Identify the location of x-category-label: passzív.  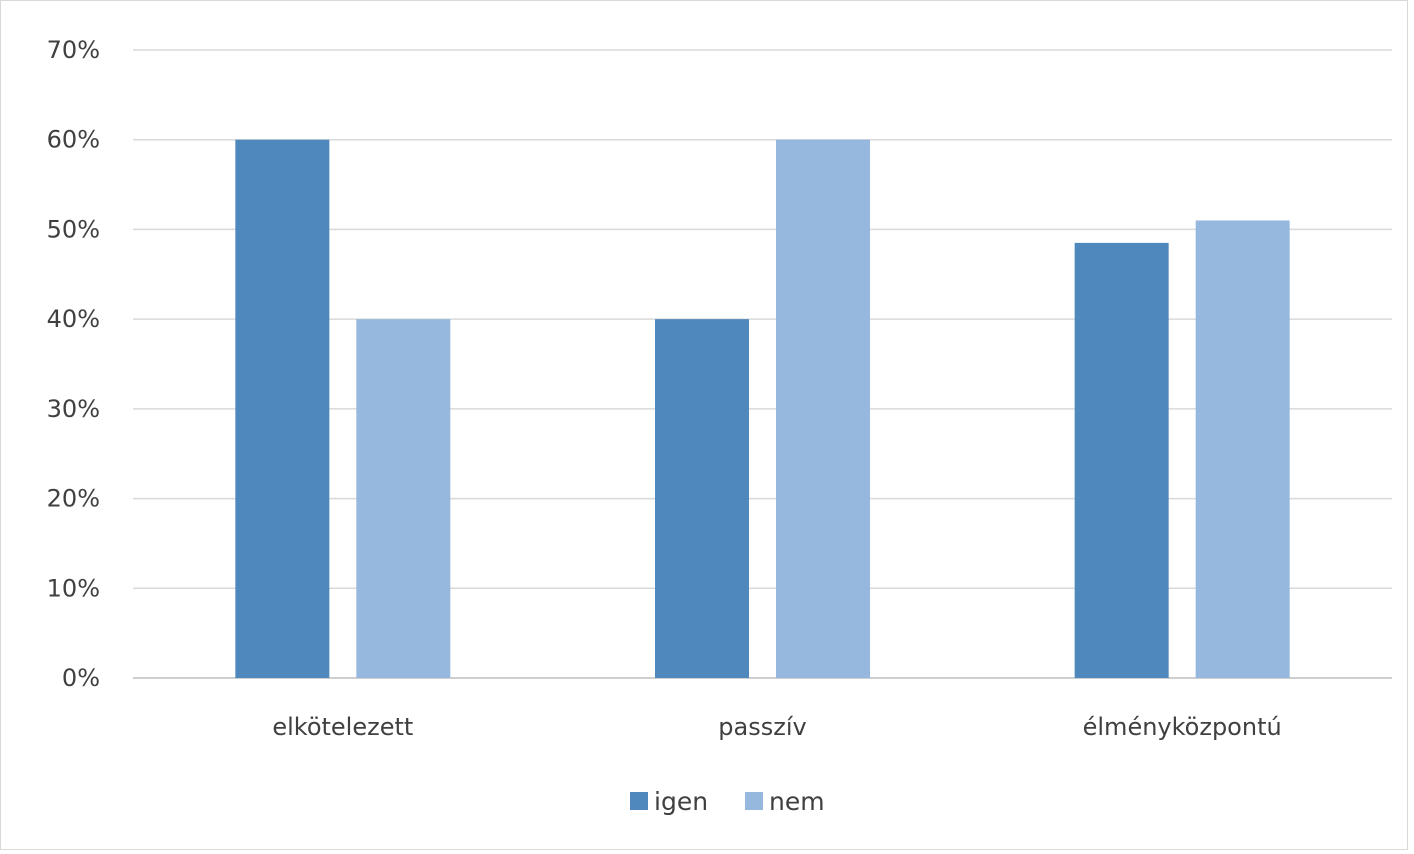
(762, 727).